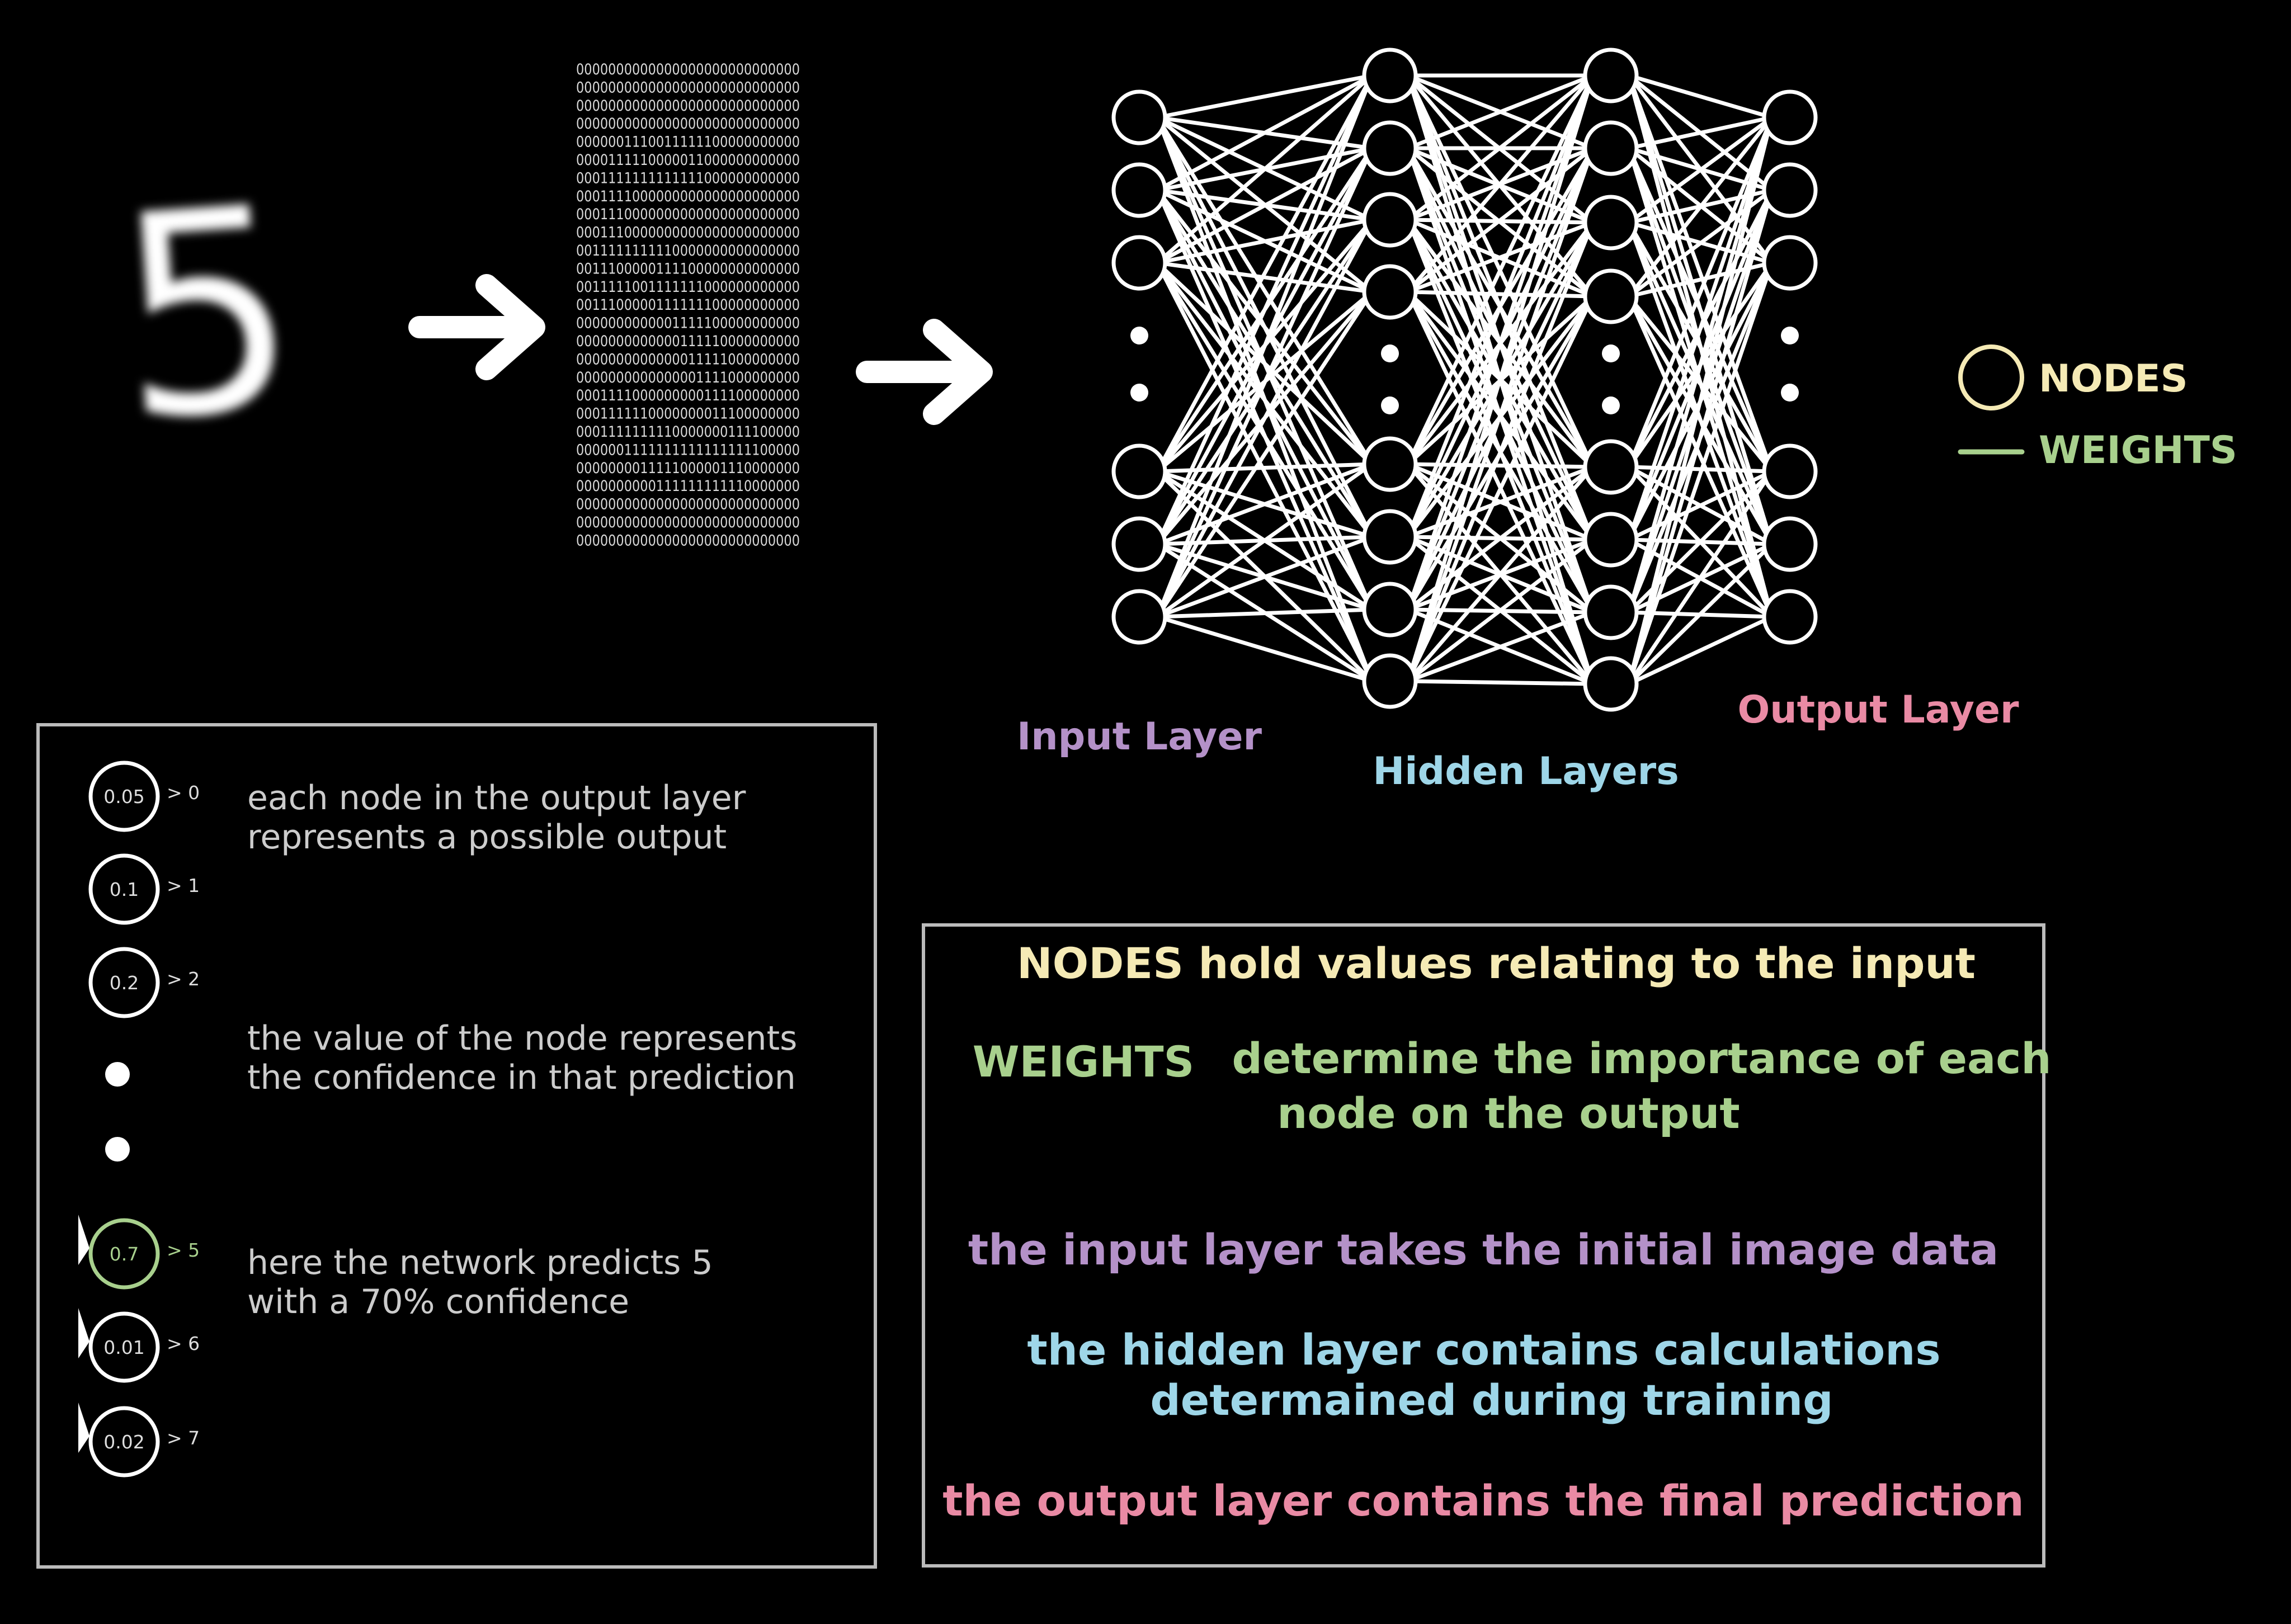  Describe the element at coordinates (688, 432) in the screenshot. I see `matrix-row: 0001111111110000000111100000` at that location.